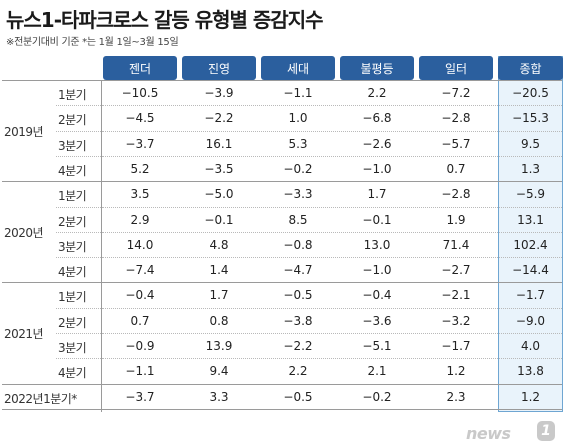 The width and height of the screenshot is (570, 448). Describe the element at coordinates (298, 168) in the screenshot. I see `table-cell: −0.2` at that location.